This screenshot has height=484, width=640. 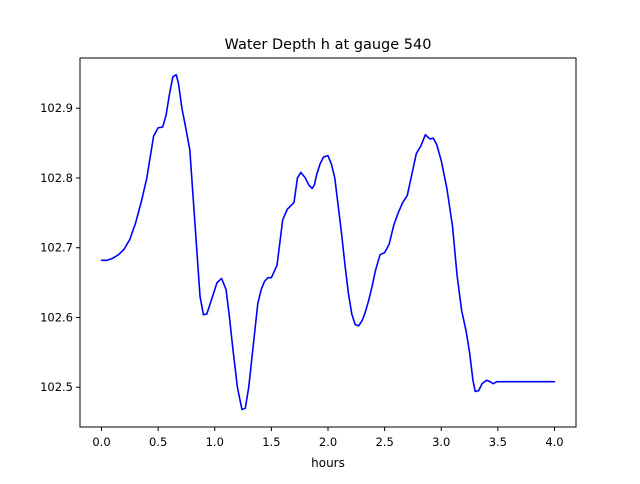 I want to click on chart-title: Water Depth h at gauge 540, so click(x=328, y=45).